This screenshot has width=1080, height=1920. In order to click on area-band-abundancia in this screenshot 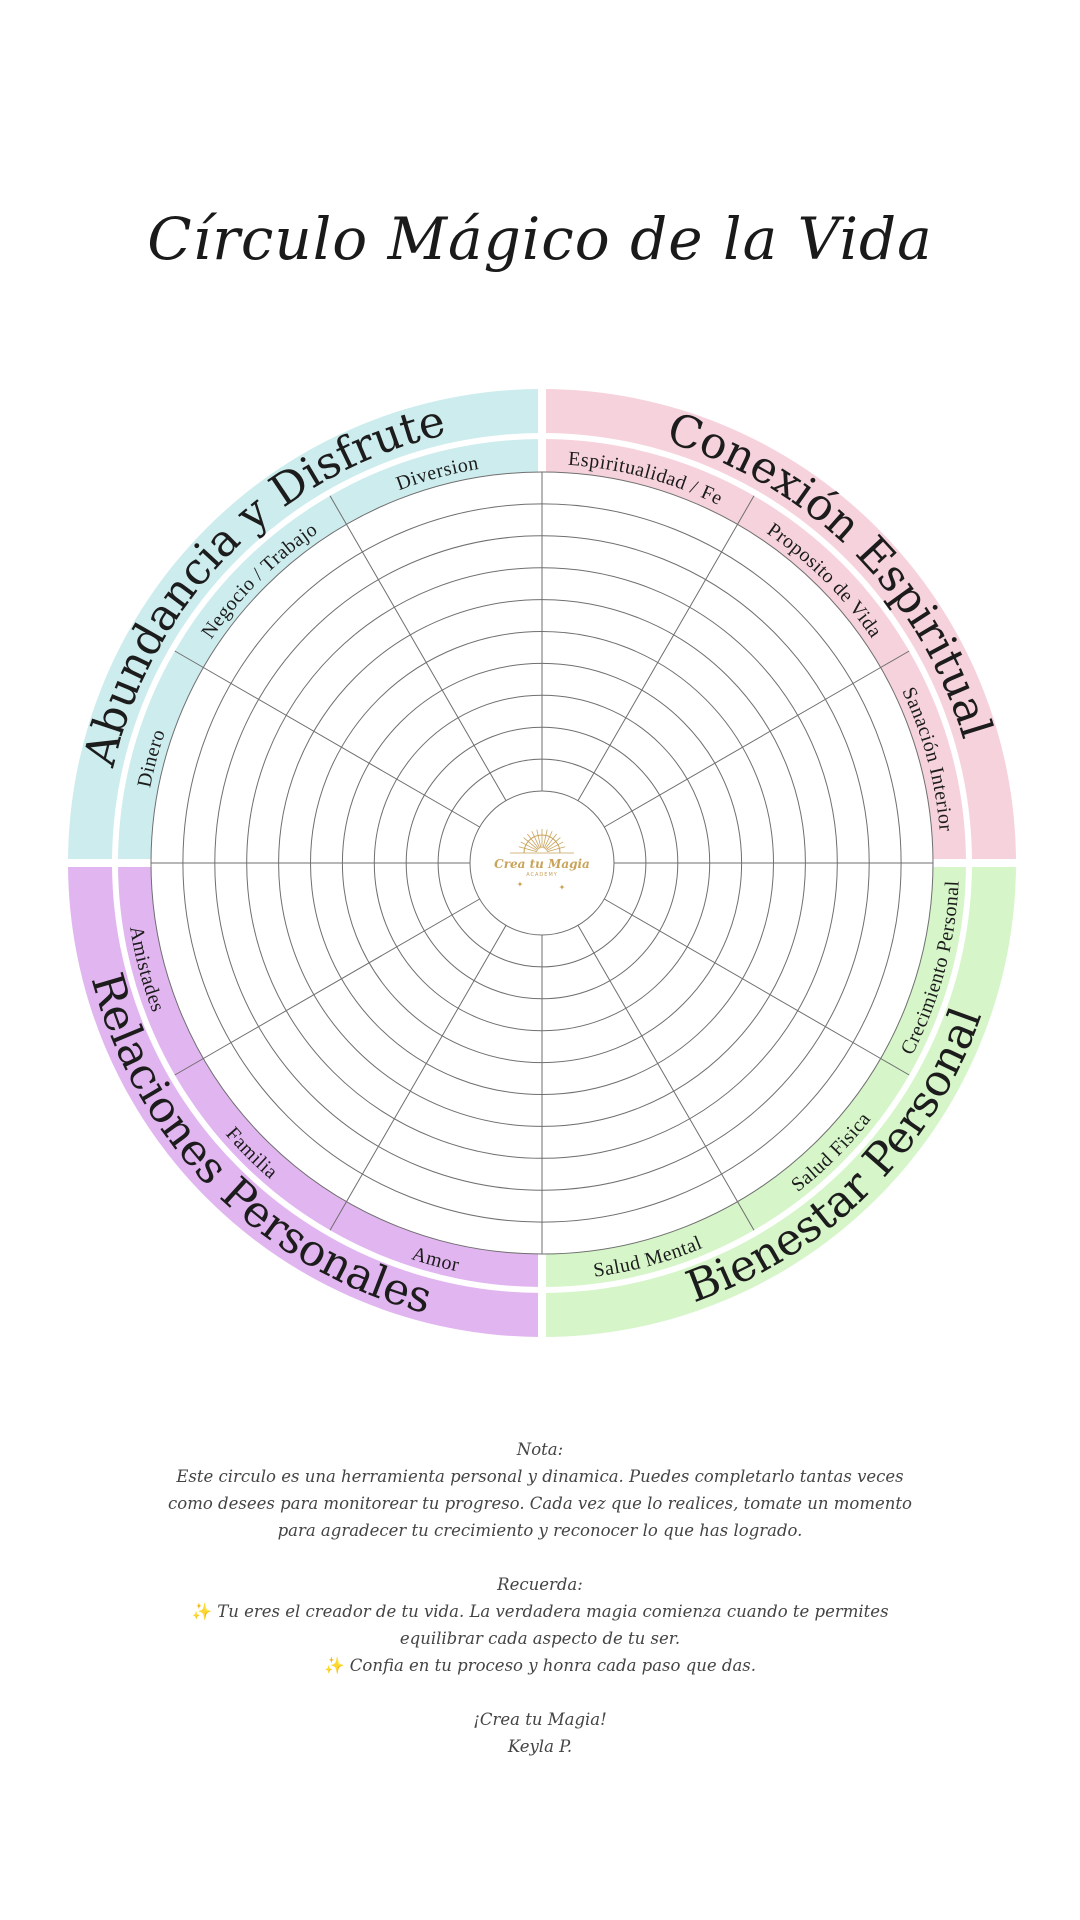, I will do `click(305, 626)`.